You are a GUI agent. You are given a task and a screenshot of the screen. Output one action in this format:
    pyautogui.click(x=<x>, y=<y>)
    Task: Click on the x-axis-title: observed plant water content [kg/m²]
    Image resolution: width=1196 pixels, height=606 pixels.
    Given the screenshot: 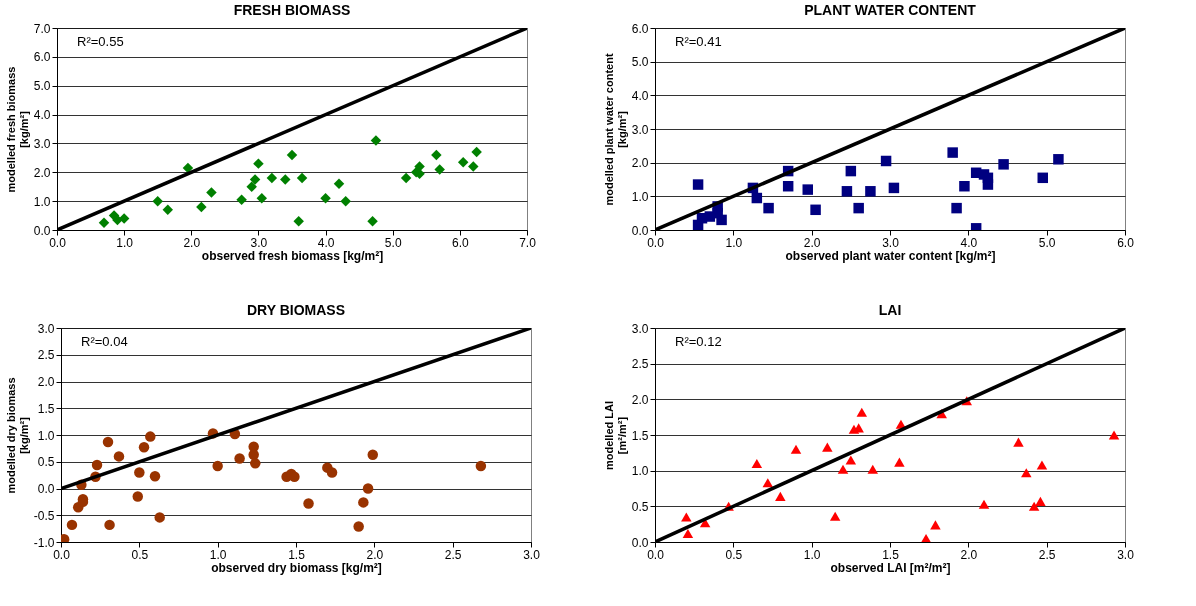 What is the action you would take?
    pyautogui.click(x=890, y=255)
    